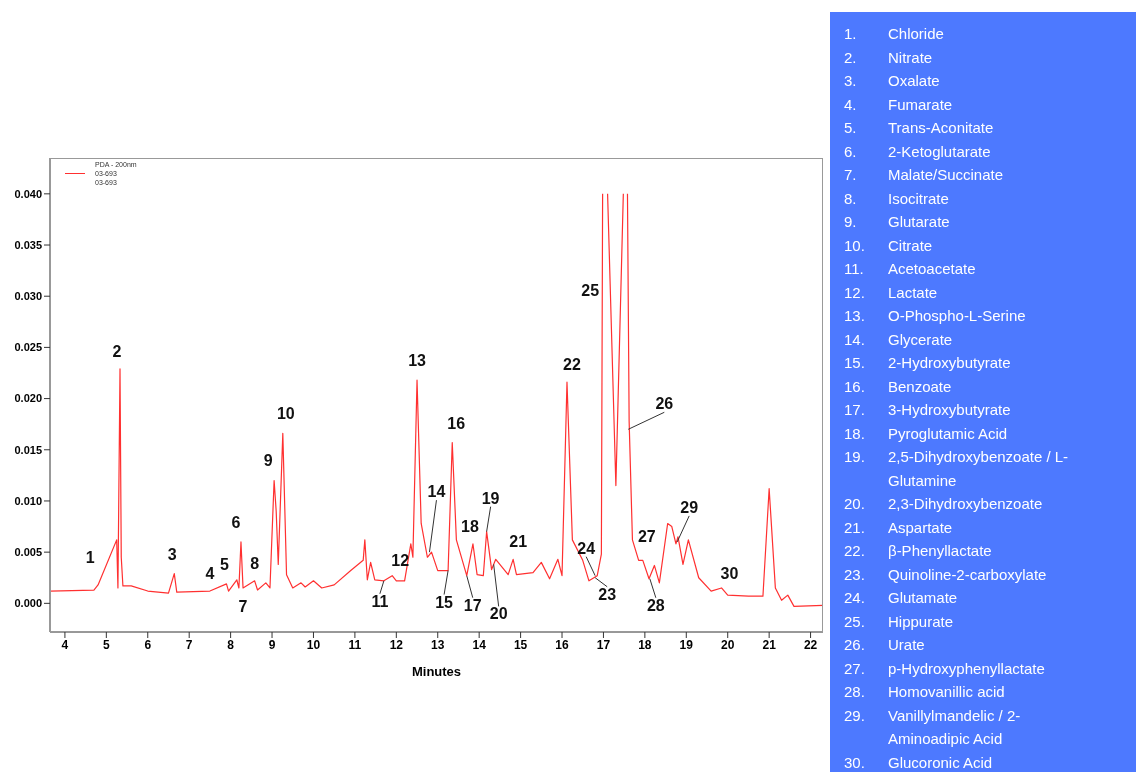 The height and width of the screenshot is (772, 1136). Describe the element at coordinates (255, 563) in the screenshot. I see `annotation: 8` at that location.